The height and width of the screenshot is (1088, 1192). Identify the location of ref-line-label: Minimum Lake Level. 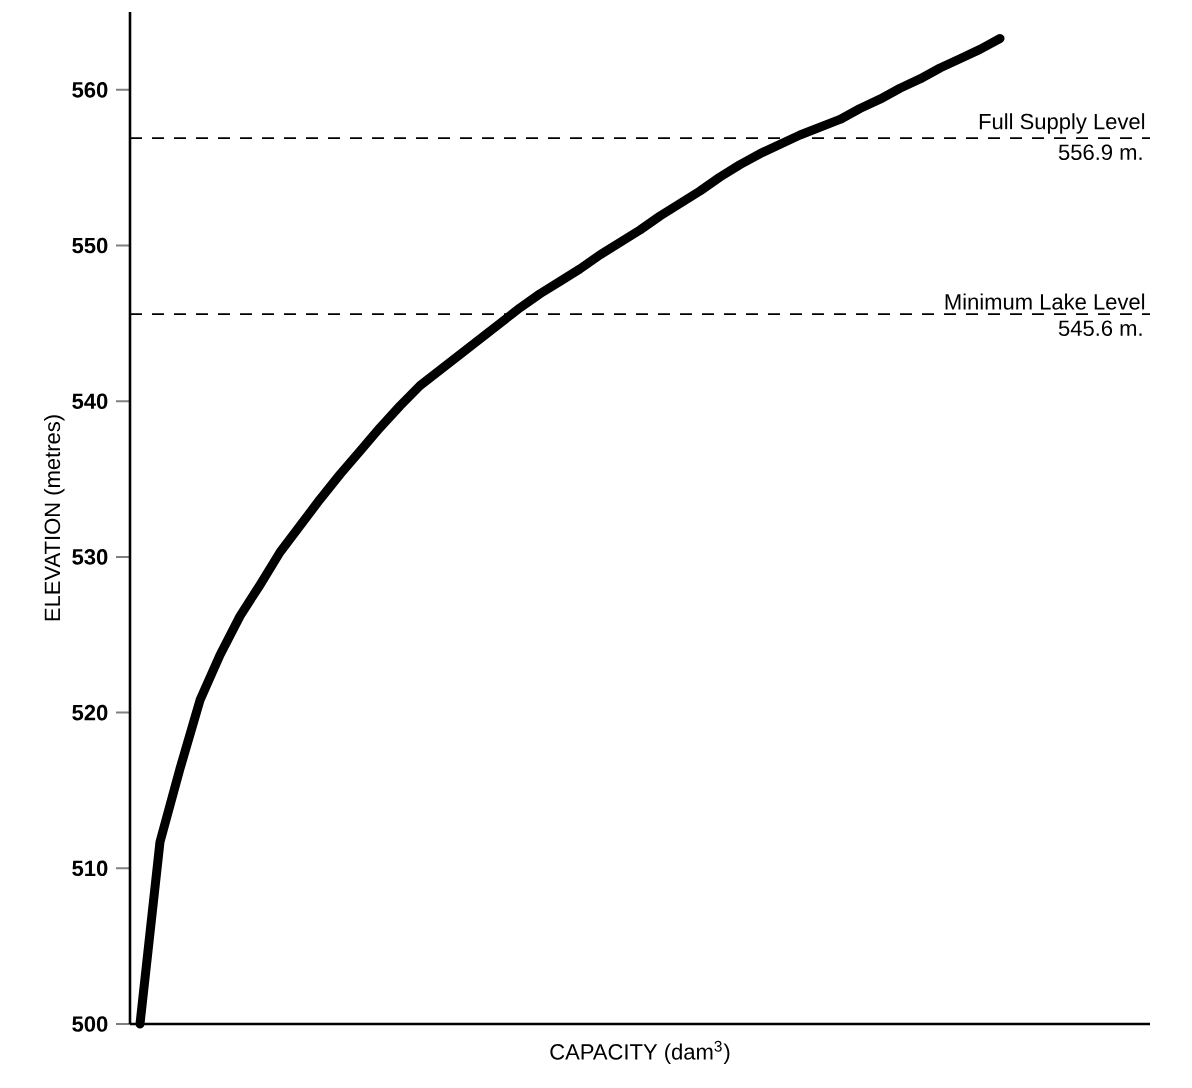
(1045, 301).